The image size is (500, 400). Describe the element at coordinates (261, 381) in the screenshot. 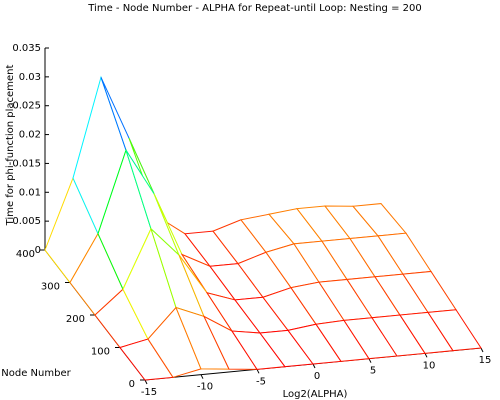

I see `x-tick-label: -5` at that location.